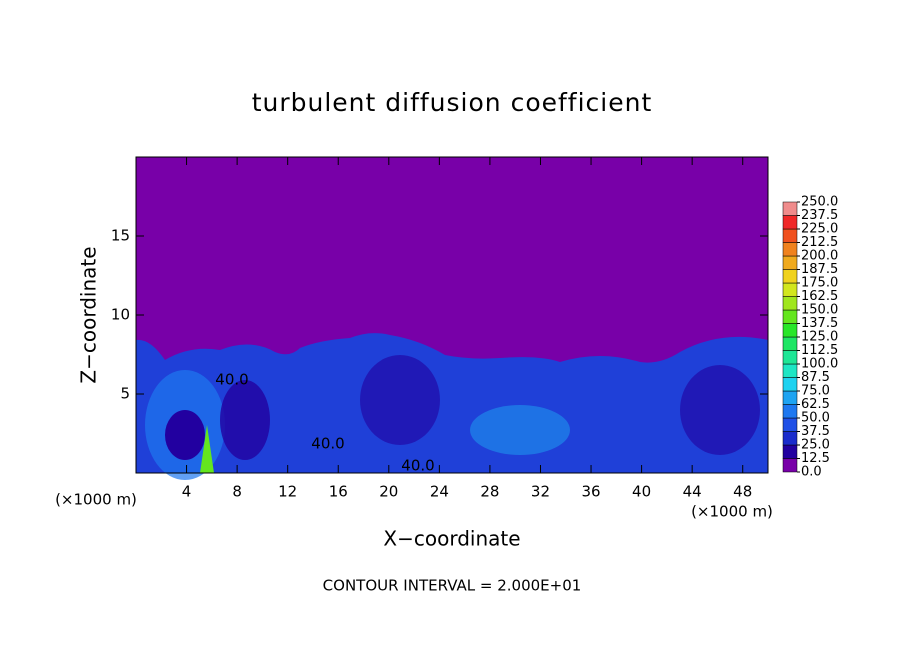 This screenshot has height=654, width=904. Describe the element at coordinates (811, 472) in the screenshot. I see `colorbar-label: 0.0` at that location.